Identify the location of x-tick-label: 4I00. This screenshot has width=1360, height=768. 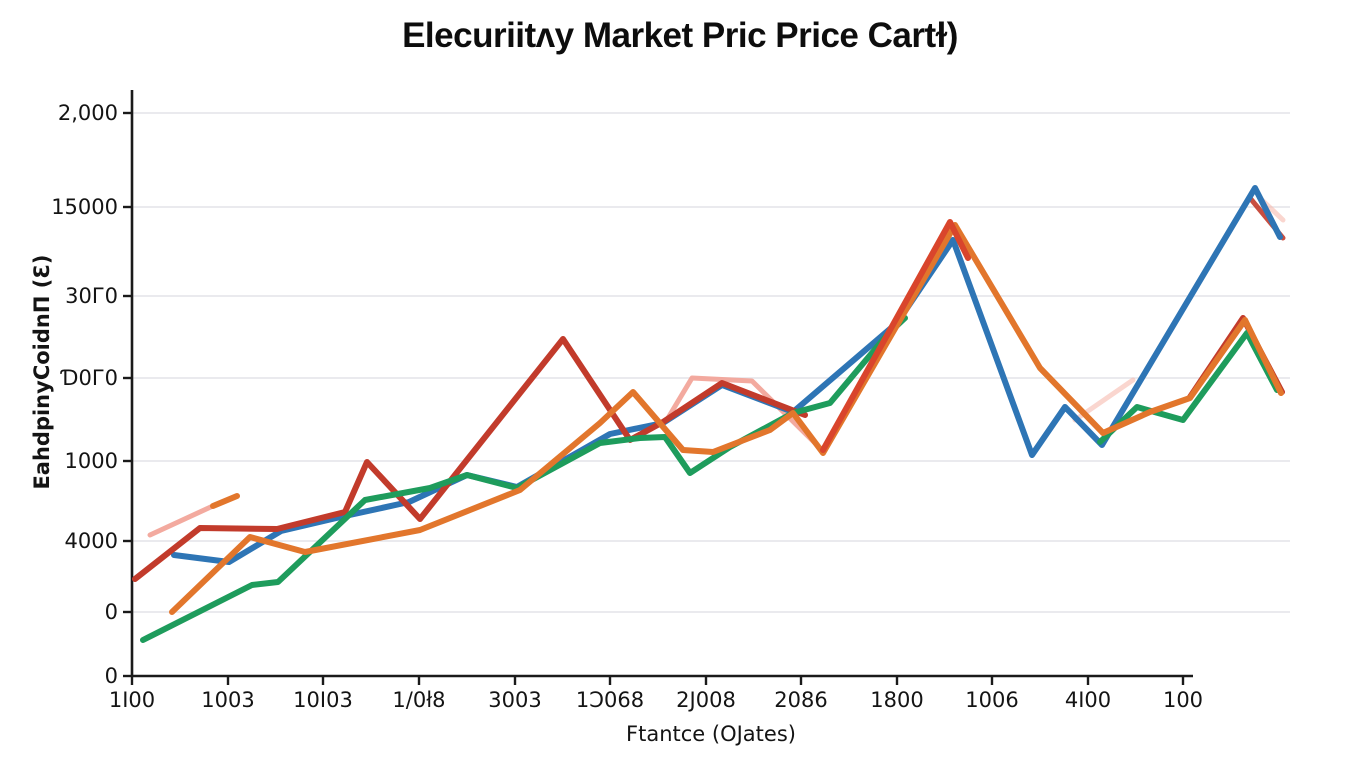
(1088, 700).